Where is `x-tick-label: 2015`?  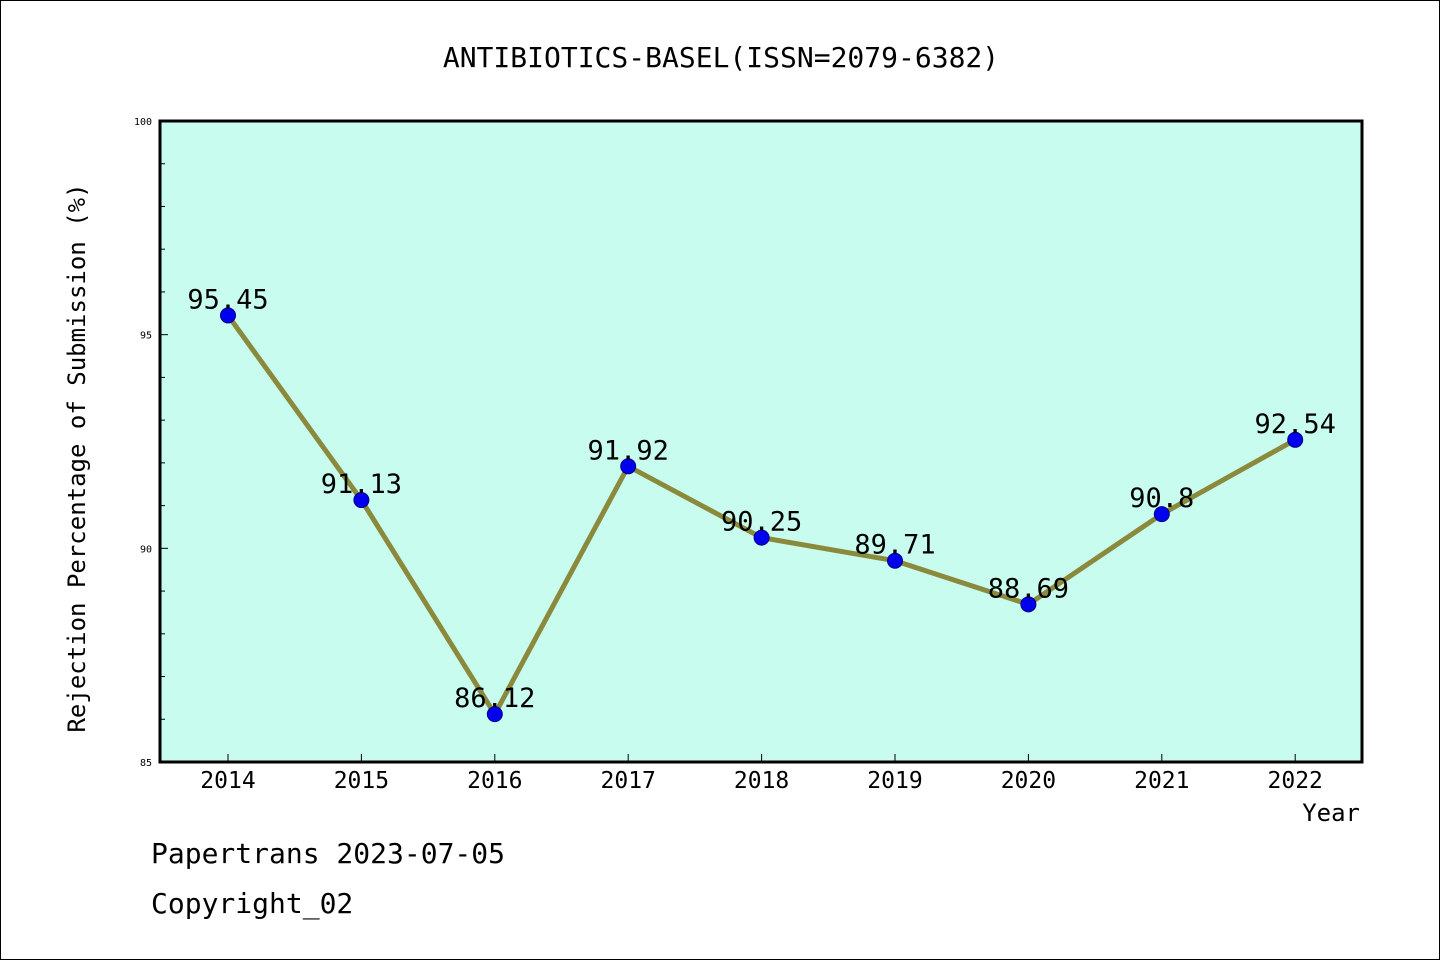 x-tick-label: 2015 is located at coordinates (361, 781).